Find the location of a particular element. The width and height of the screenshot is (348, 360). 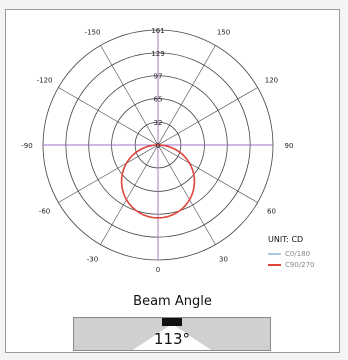

angle-tick-label: -60 is located at coordinates (44, 212).